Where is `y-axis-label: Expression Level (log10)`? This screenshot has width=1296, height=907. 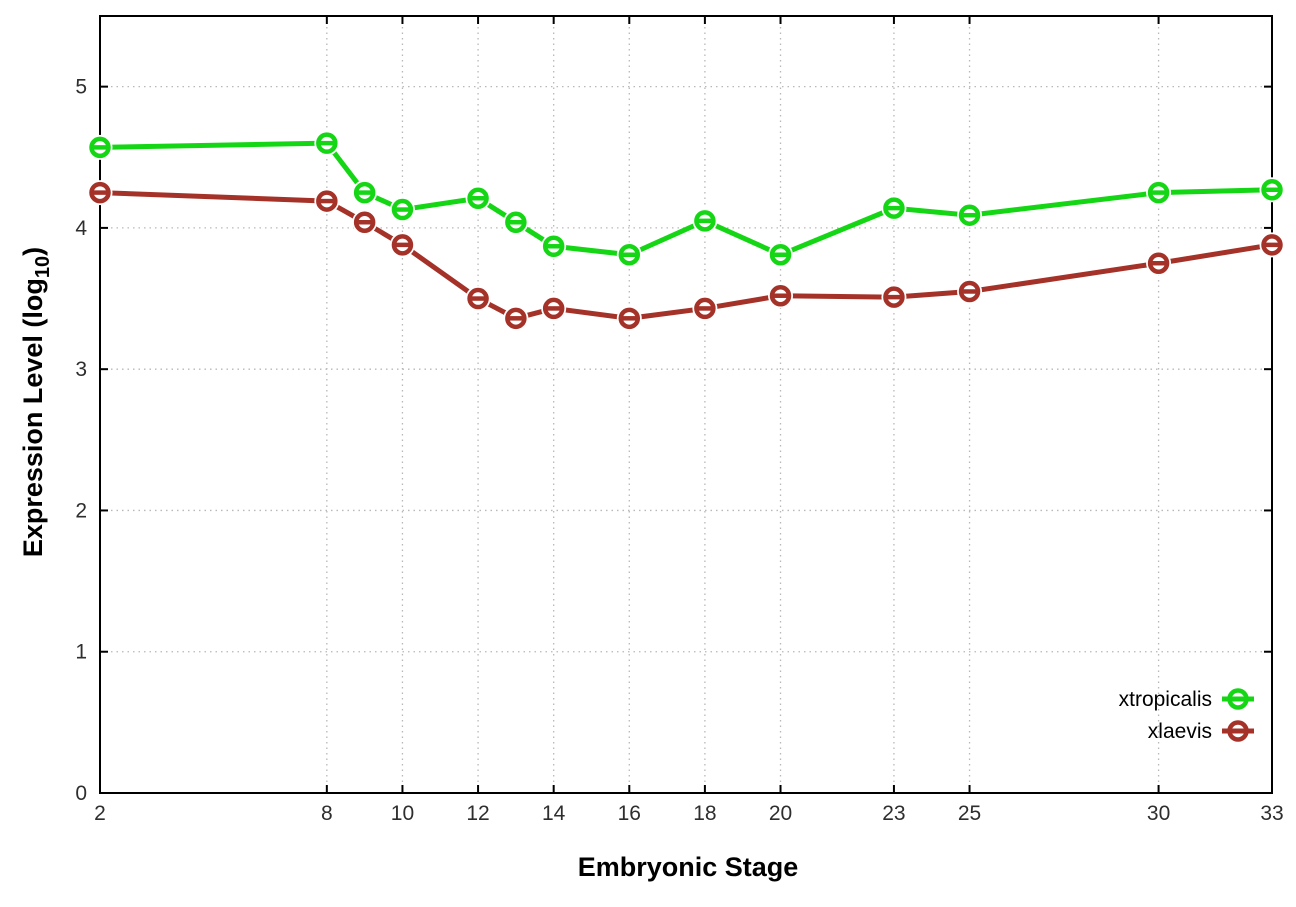
y-axis-label: Expression Level (log10) is located at coordinates (36, 402).